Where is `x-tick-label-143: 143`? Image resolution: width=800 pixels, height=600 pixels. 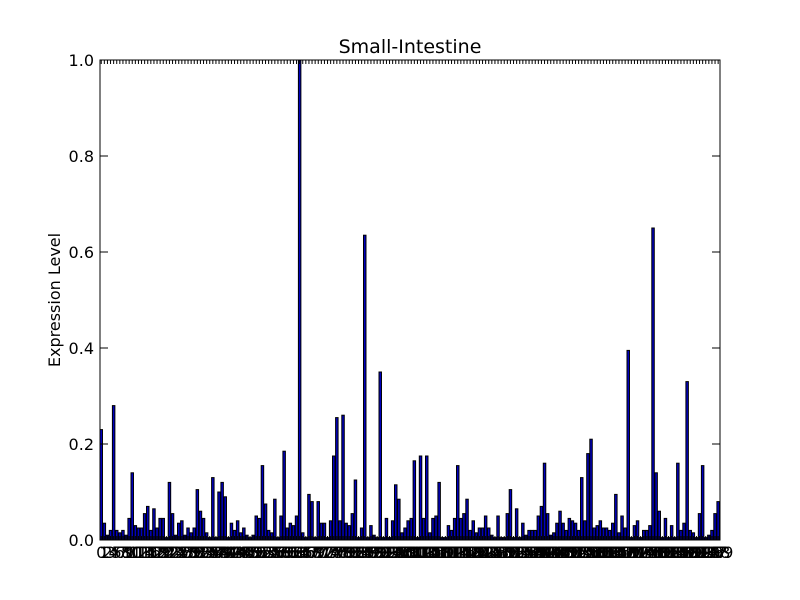 x-tick-label-143: 143 is located at coordinates (544, 552).